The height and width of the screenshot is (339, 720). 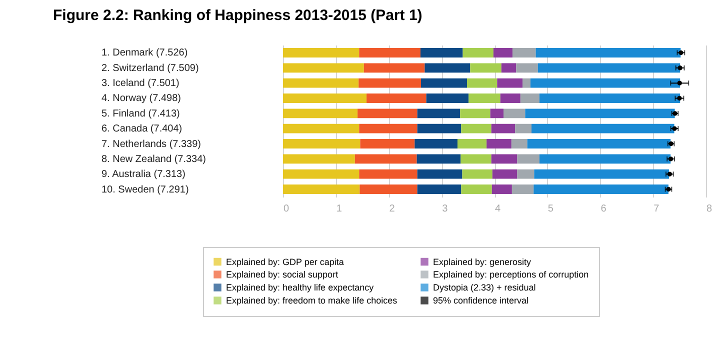 What do you see at coordinates (237, 15) in the screenshot?
I see `chart-title: Figure 2.2: Ranking of Happiness 2013-2015 (Part 1)` at bounding box center [237, 15].